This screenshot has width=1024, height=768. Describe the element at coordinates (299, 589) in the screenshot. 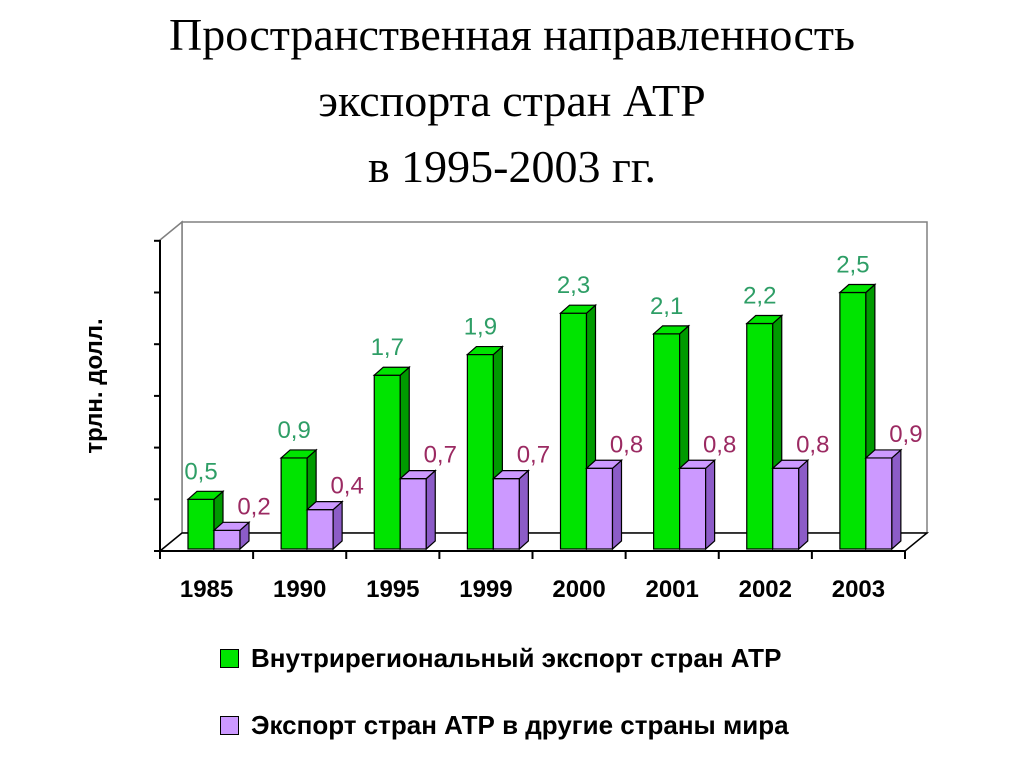

I see `x-tick-label-1990: 1990` at that location.